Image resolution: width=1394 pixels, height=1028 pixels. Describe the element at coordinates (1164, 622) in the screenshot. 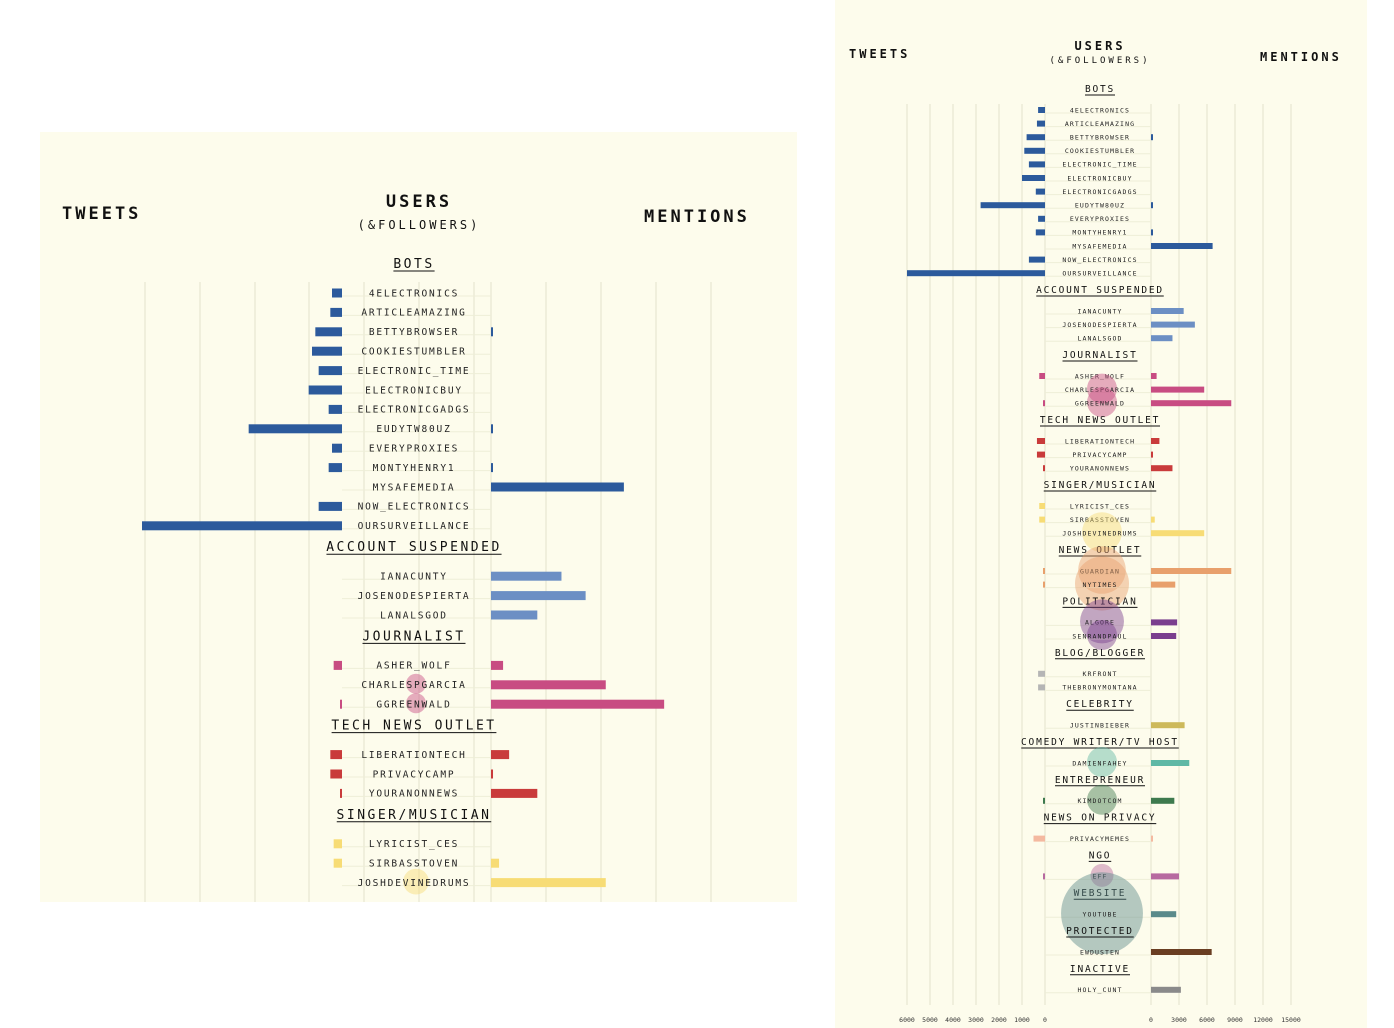

I see `mentions-bar-algore` at that location.